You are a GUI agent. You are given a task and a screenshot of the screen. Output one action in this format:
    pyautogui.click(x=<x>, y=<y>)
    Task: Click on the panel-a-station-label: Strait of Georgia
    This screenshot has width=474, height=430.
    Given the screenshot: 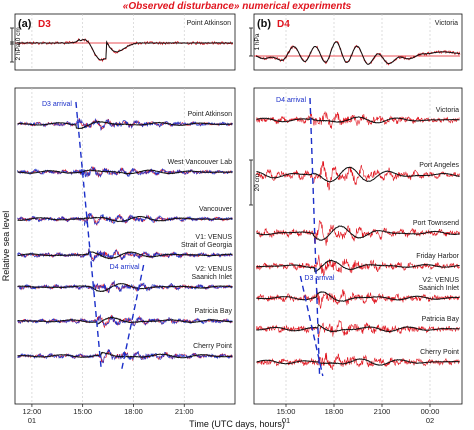 What is the action you would take?
    pyautogui.click(x=206, y=245)
    